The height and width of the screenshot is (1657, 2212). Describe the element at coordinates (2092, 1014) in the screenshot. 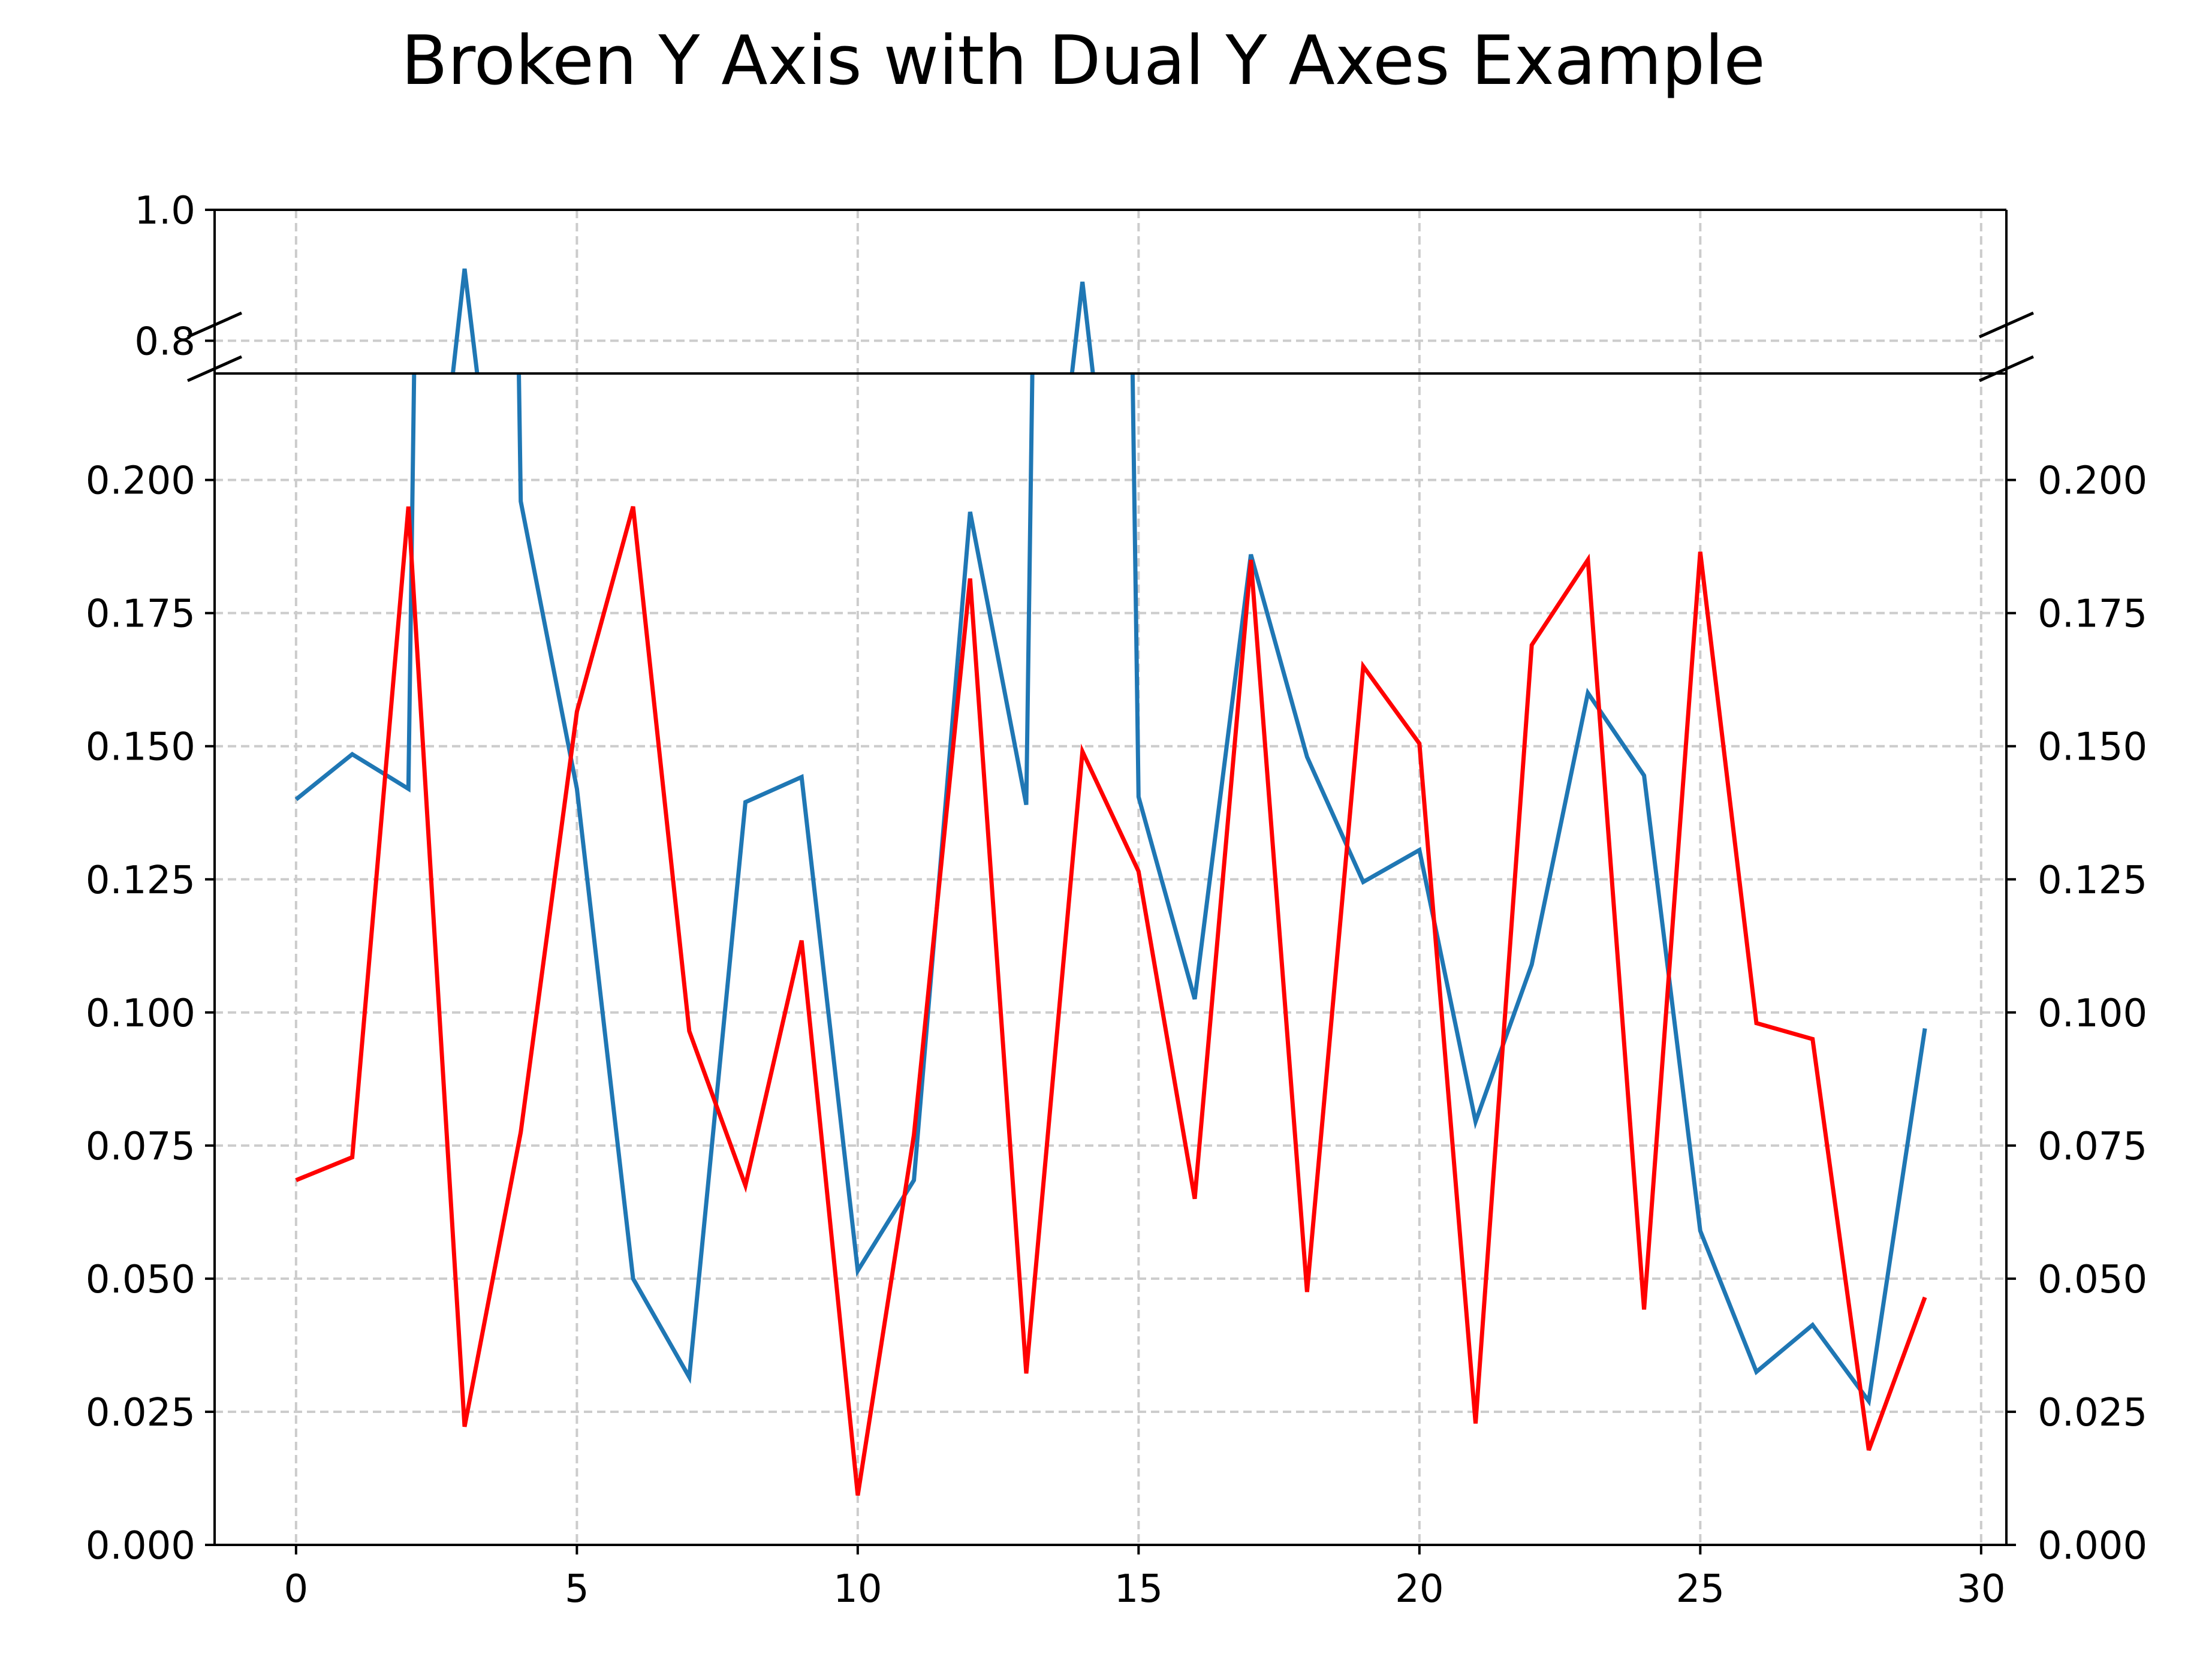

I see `bottom-y2-tick-label: 0.100` at that location.